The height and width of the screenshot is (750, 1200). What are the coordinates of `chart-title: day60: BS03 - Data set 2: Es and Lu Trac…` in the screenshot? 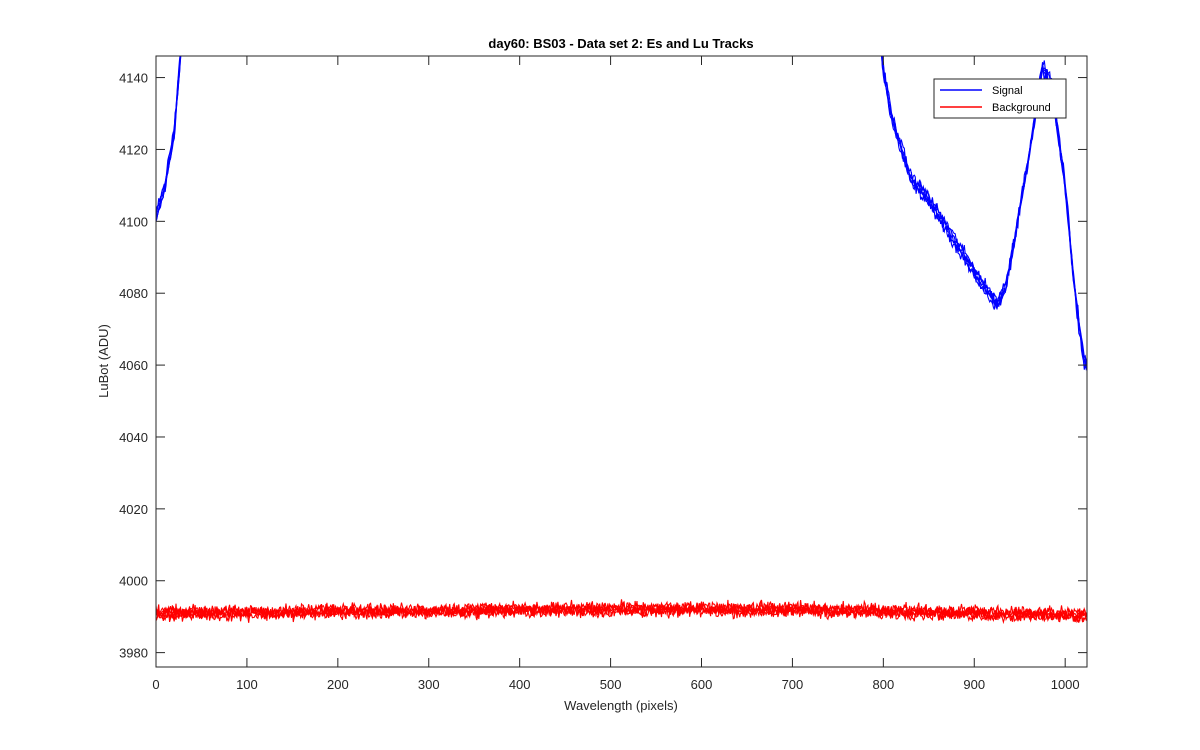 It's located at (620, 43).